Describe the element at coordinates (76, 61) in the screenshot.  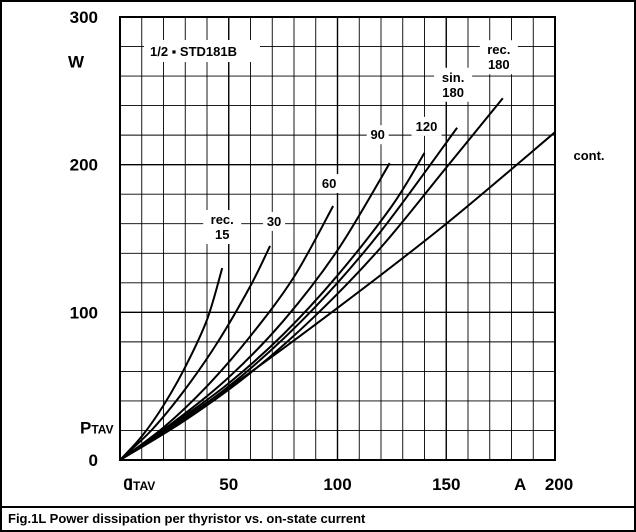
I see `y-unit-label: W` at that location.